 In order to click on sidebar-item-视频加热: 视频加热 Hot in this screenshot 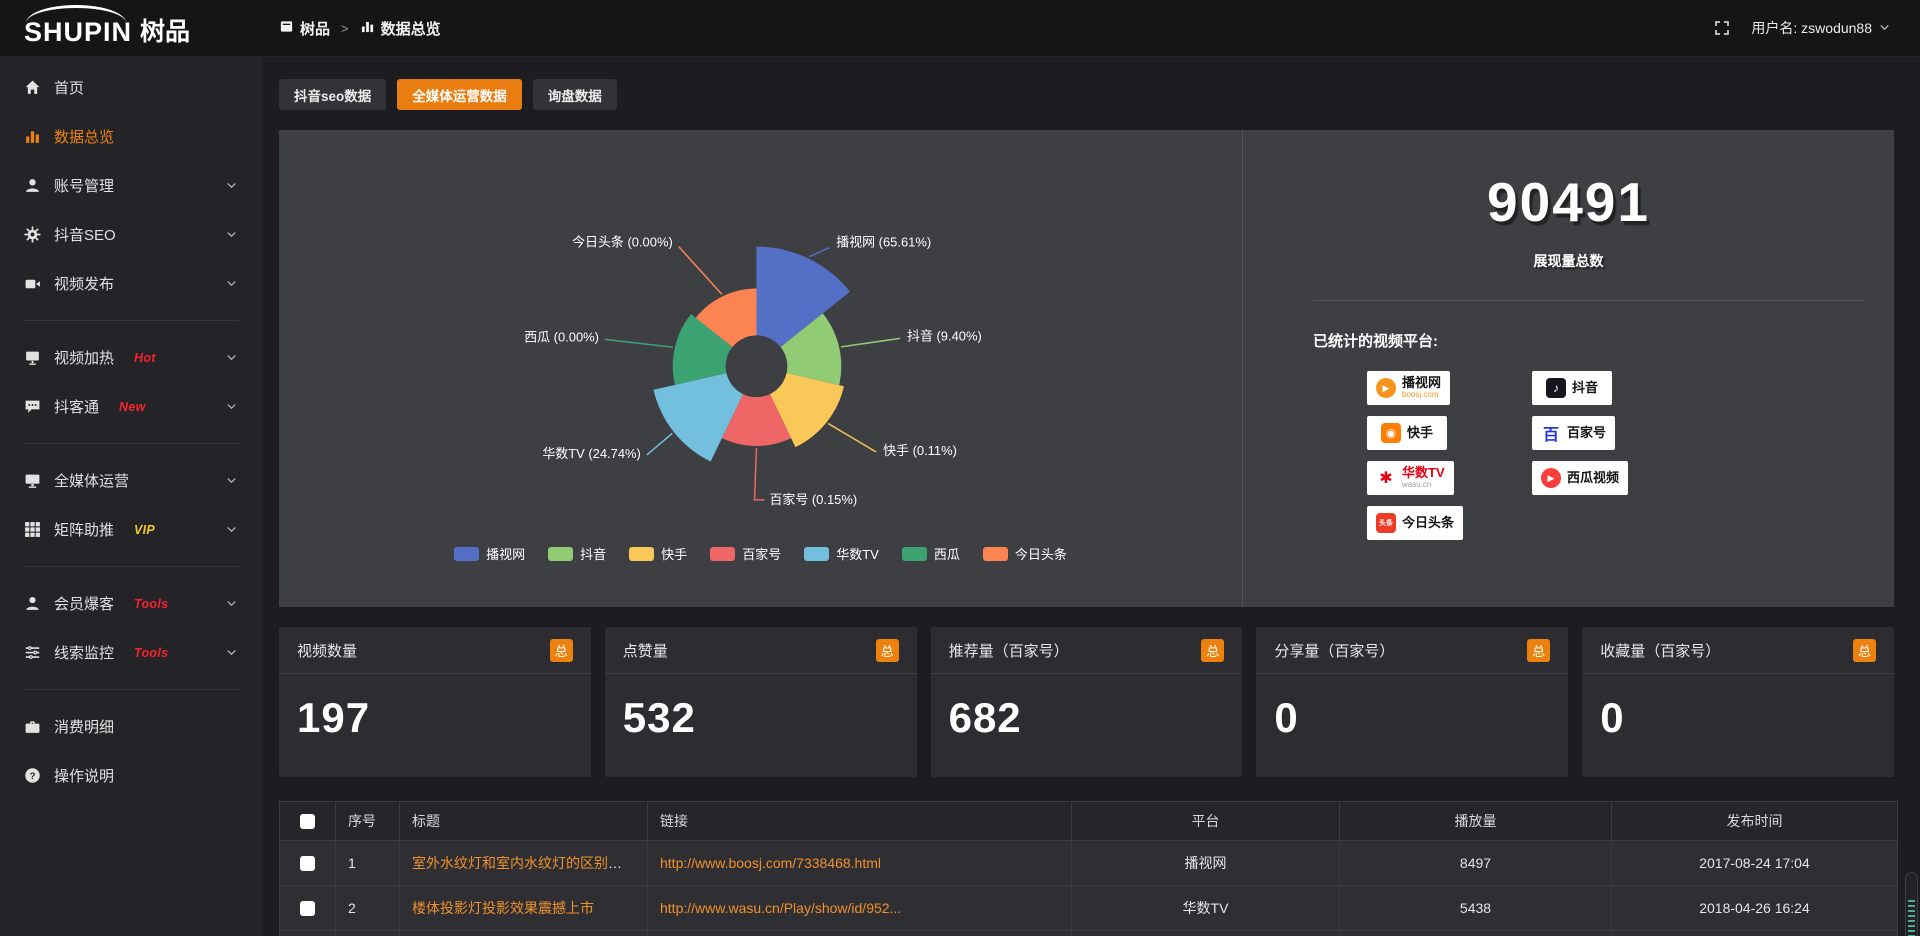, I will do `click(131, 357)`.